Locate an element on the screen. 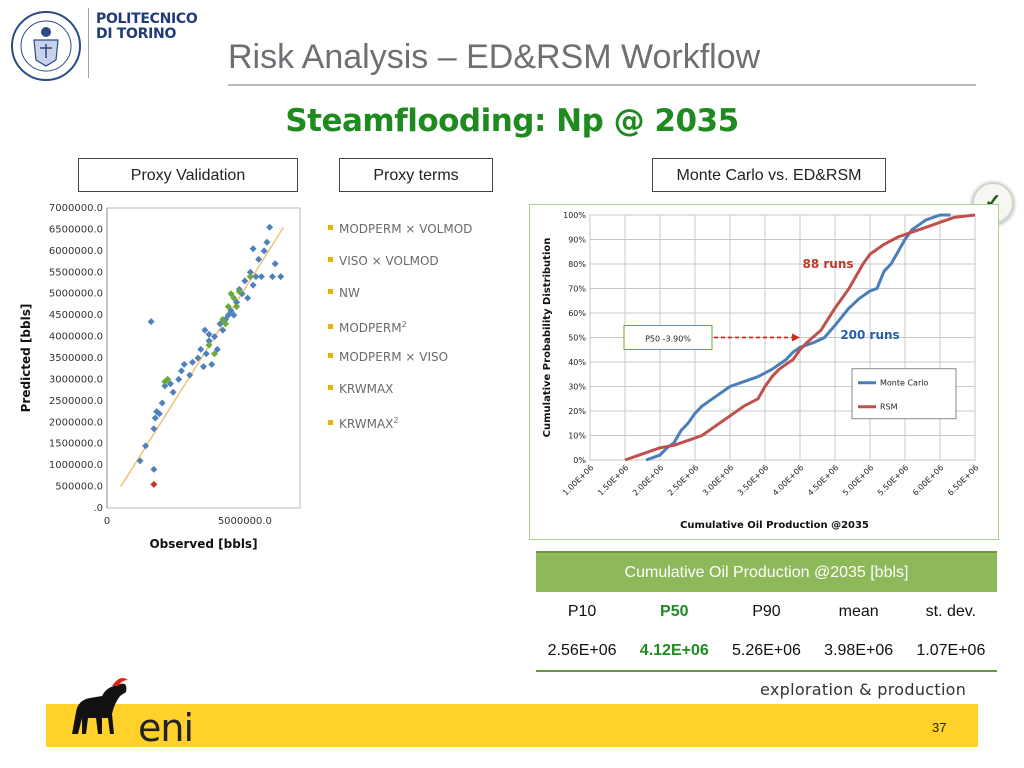 Image resolution: width=1024 pixels, height=768 pixels. p50-annotation-text: P50 -3.90% is located at coordinates (668, 339).